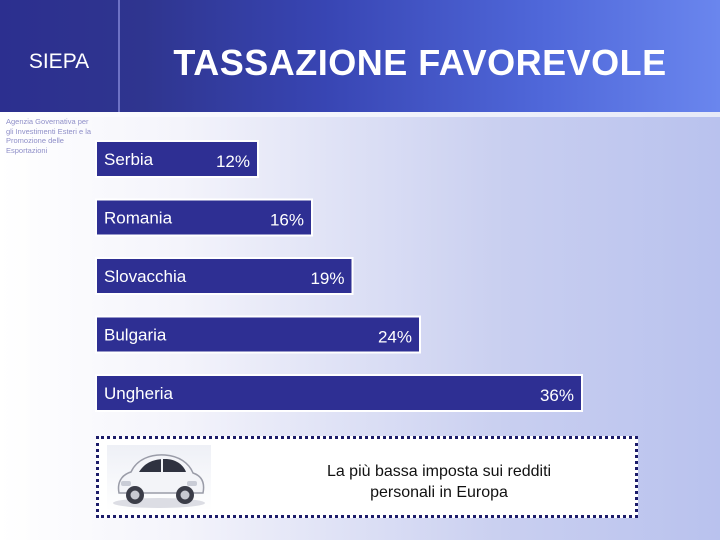  Describe the element at coordinates (204, 217) in the screenshot. I see `bar-romania` at that location.